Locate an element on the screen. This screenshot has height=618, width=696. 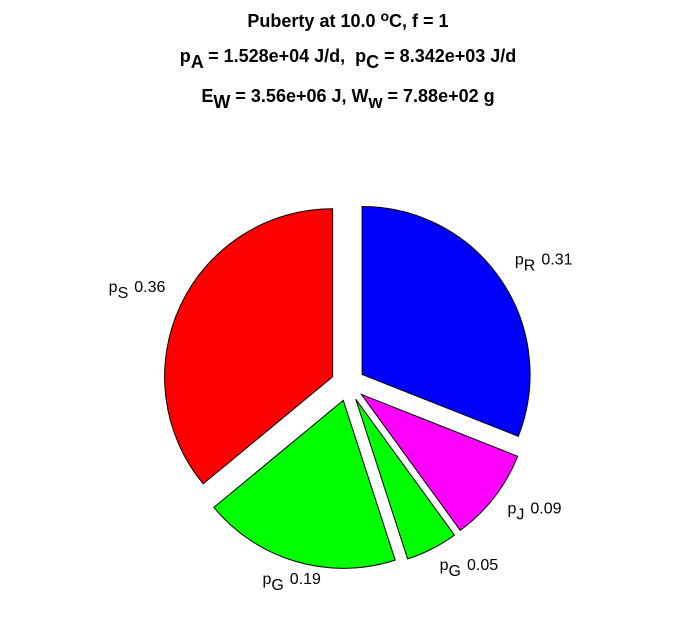
title-part: = 3.56e+06 J, W is located at coordinates (299, 96).